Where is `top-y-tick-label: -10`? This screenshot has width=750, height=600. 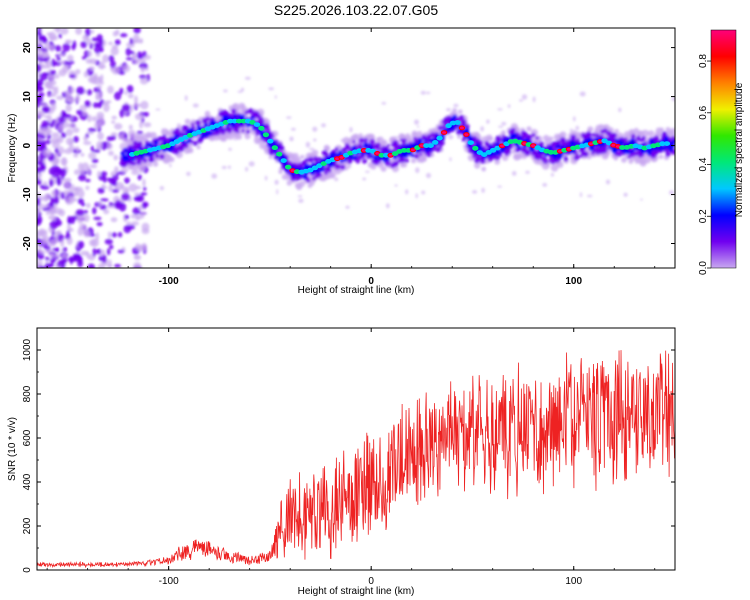
top-y-tick-label: -10 is located at coordinates (27, 194).